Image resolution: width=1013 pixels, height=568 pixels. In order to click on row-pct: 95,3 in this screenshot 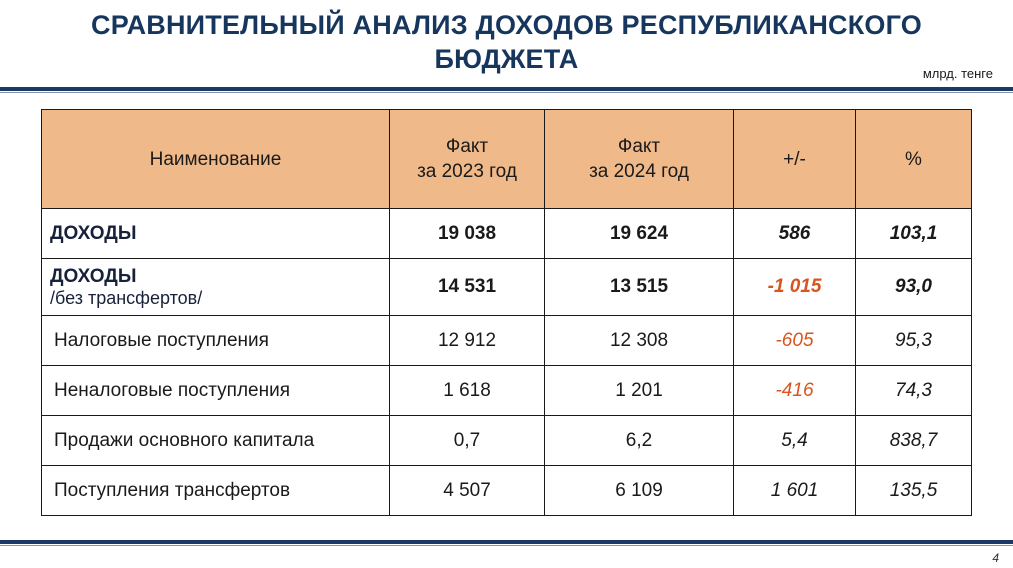, I will do `click(913, 340)`.